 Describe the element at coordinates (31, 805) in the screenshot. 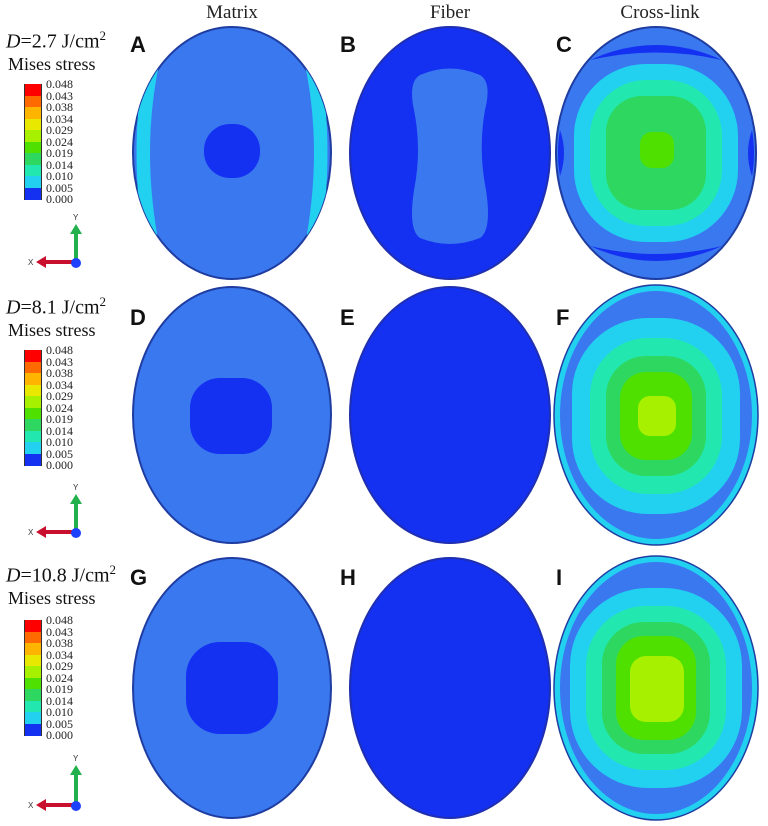

I see `x-axis-label-row-3: X` at that location.